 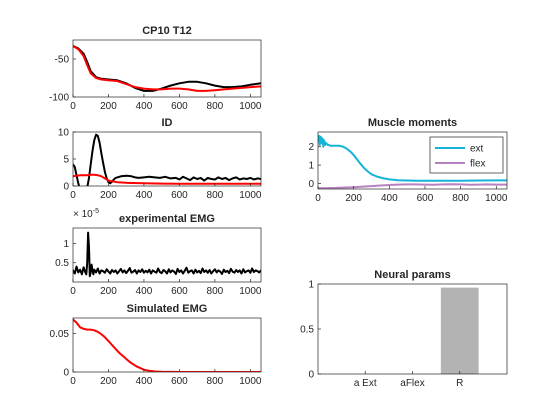 I want to click on neural-params-axis-box, so click(x=412, y=329).